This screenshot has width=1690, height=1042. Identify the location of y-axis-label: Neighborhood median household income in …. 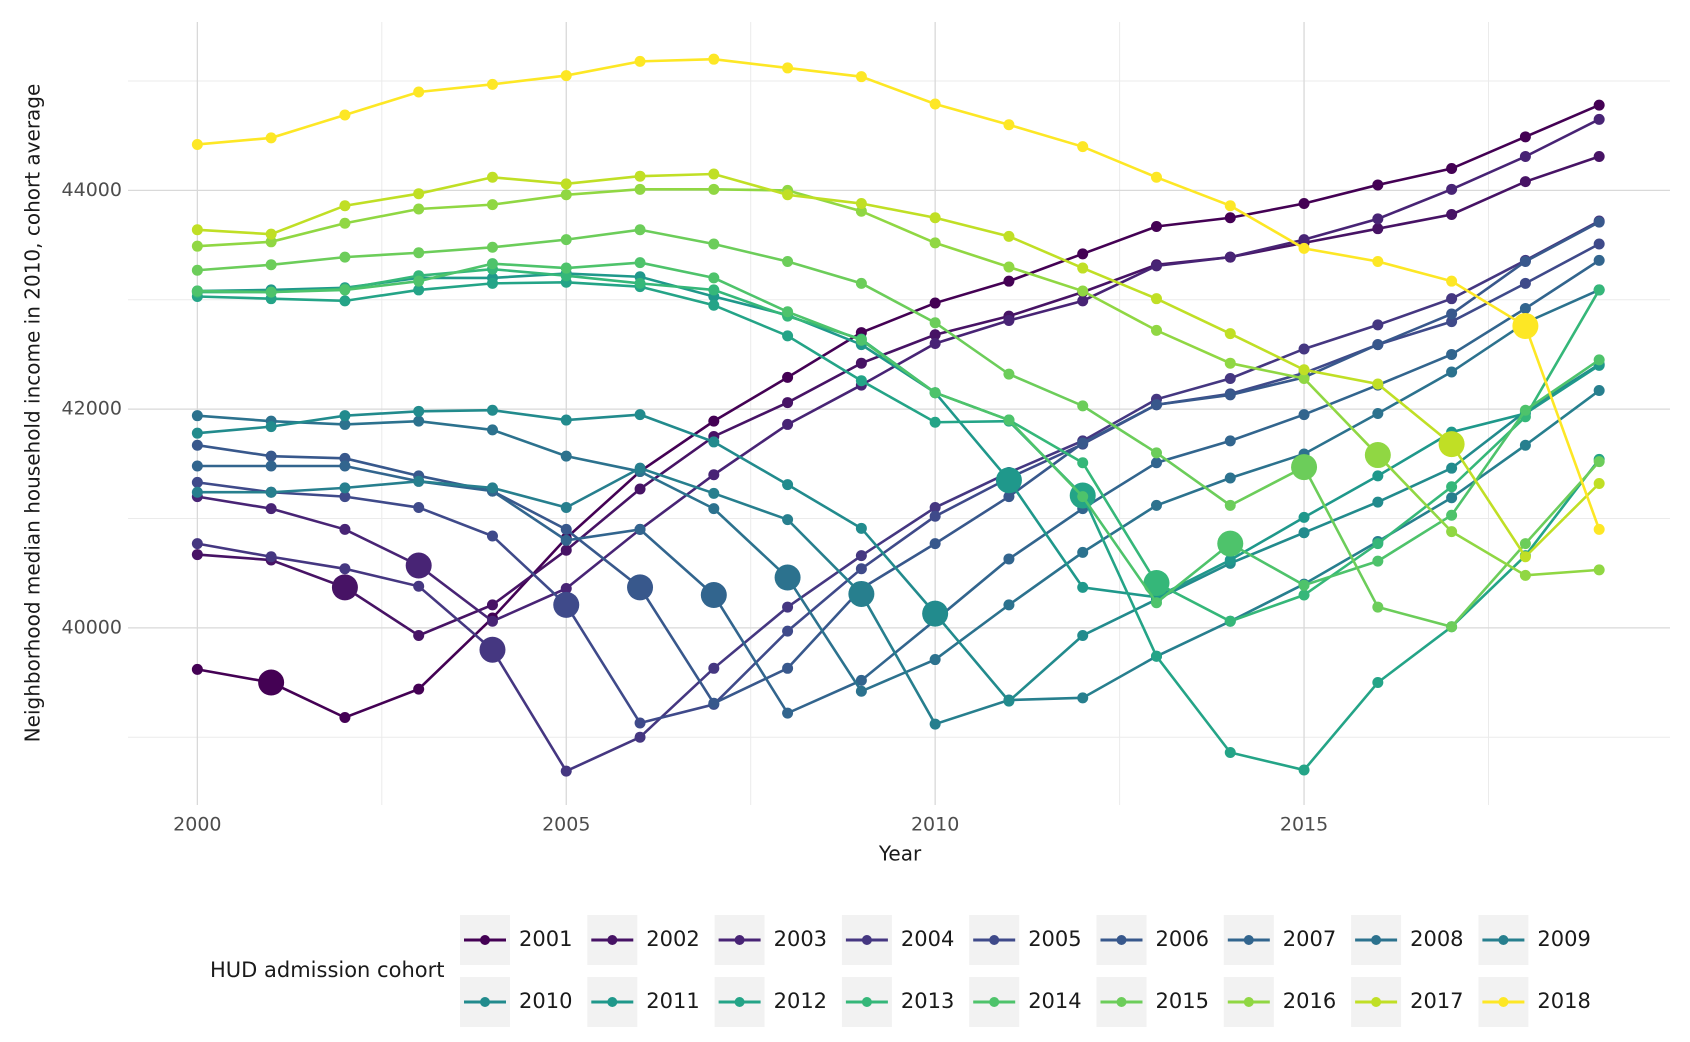
(33, 413).